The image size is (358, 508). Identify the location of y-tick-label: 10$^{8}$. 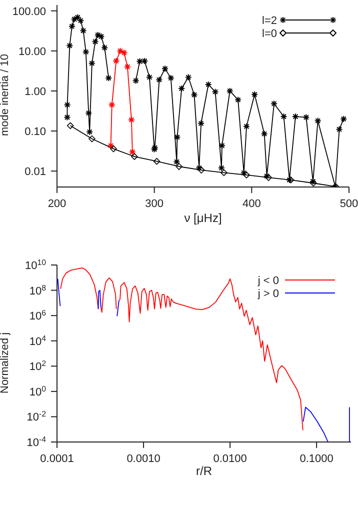
(38, 290).